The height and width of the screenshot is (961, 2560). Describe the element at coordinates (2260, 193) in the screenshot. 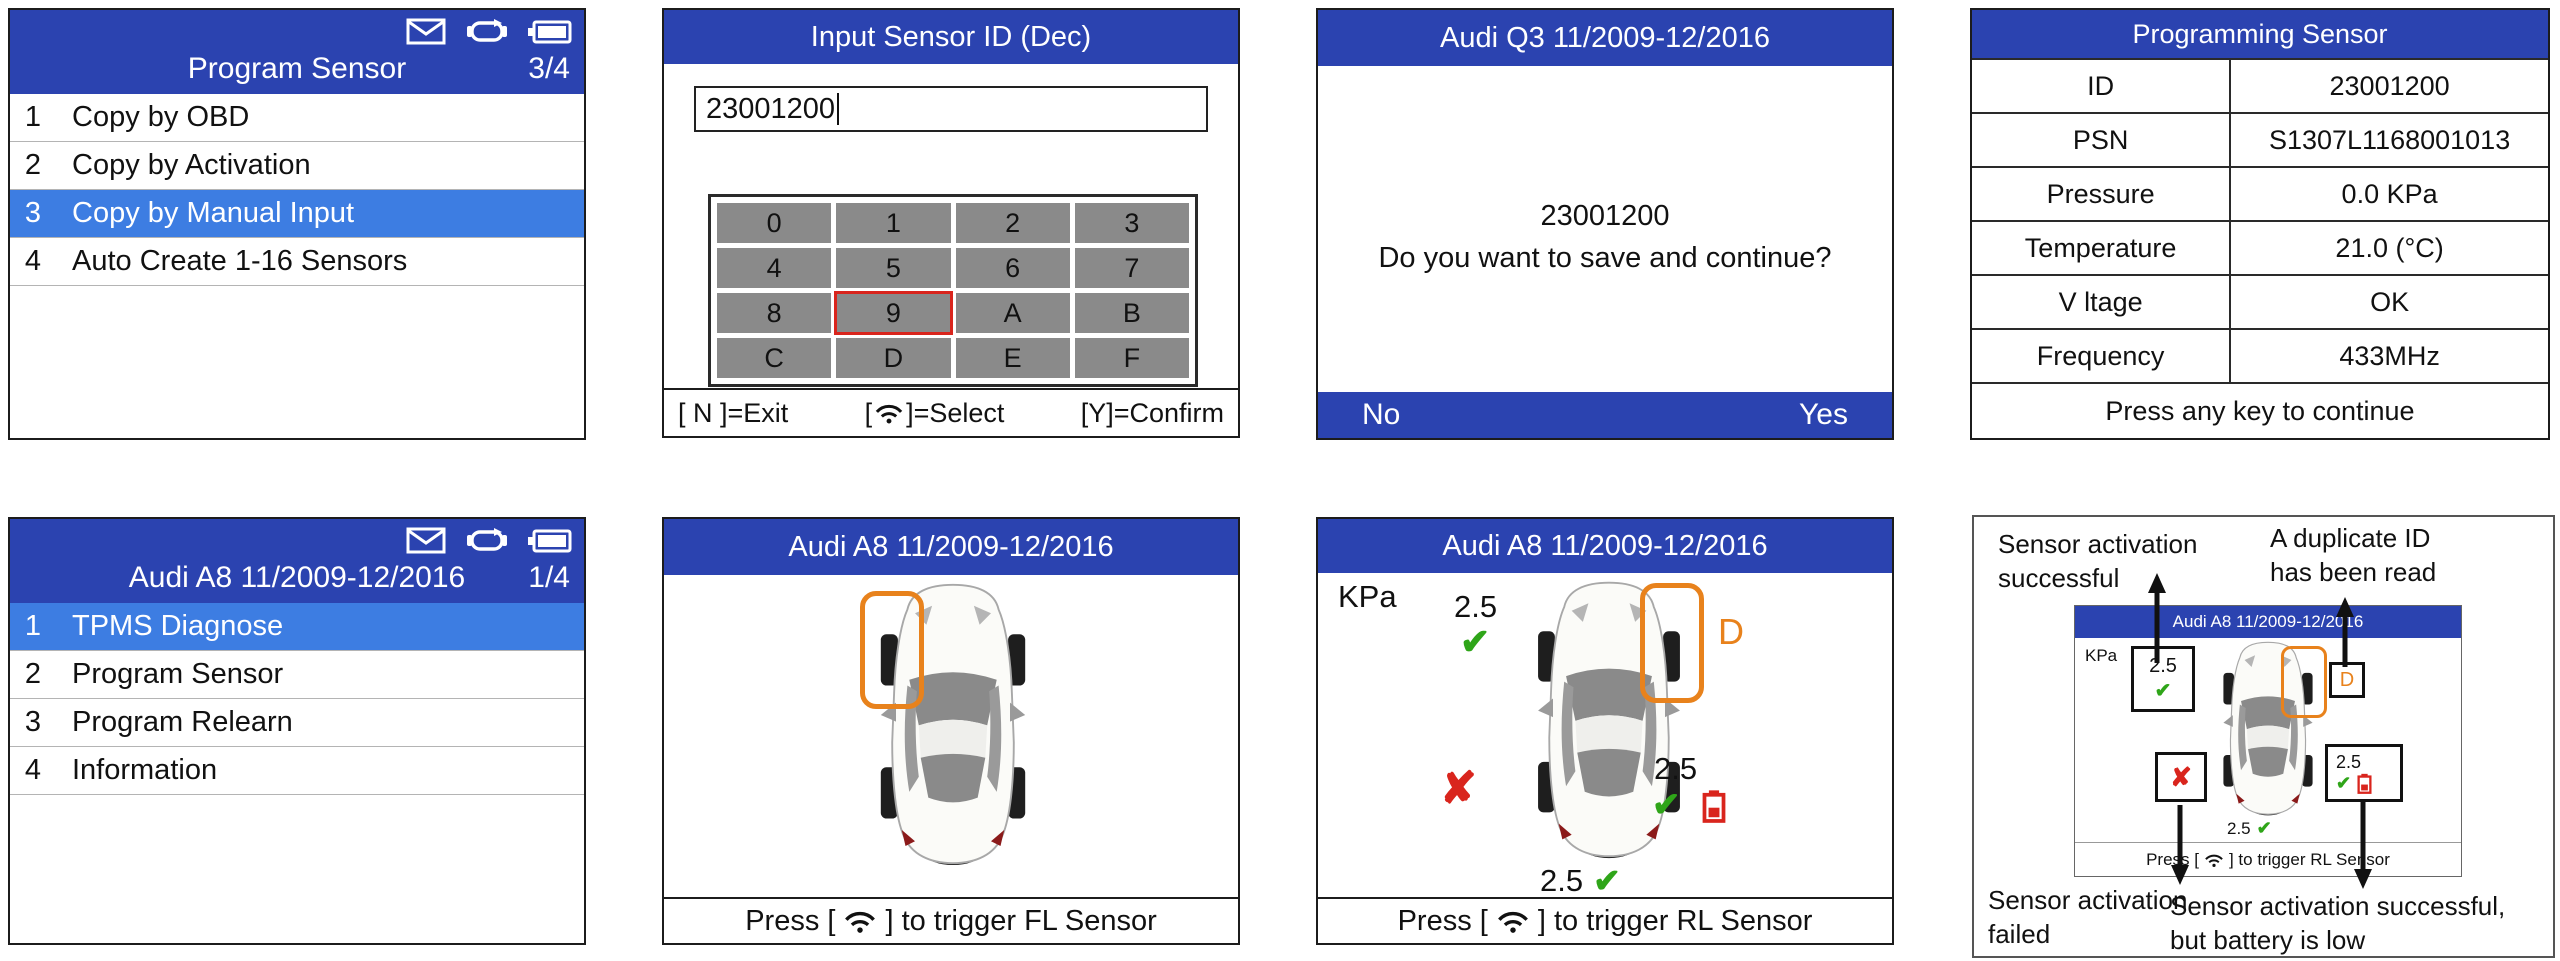

I see `table-row: Pressure 0.0 KPa` at that location.